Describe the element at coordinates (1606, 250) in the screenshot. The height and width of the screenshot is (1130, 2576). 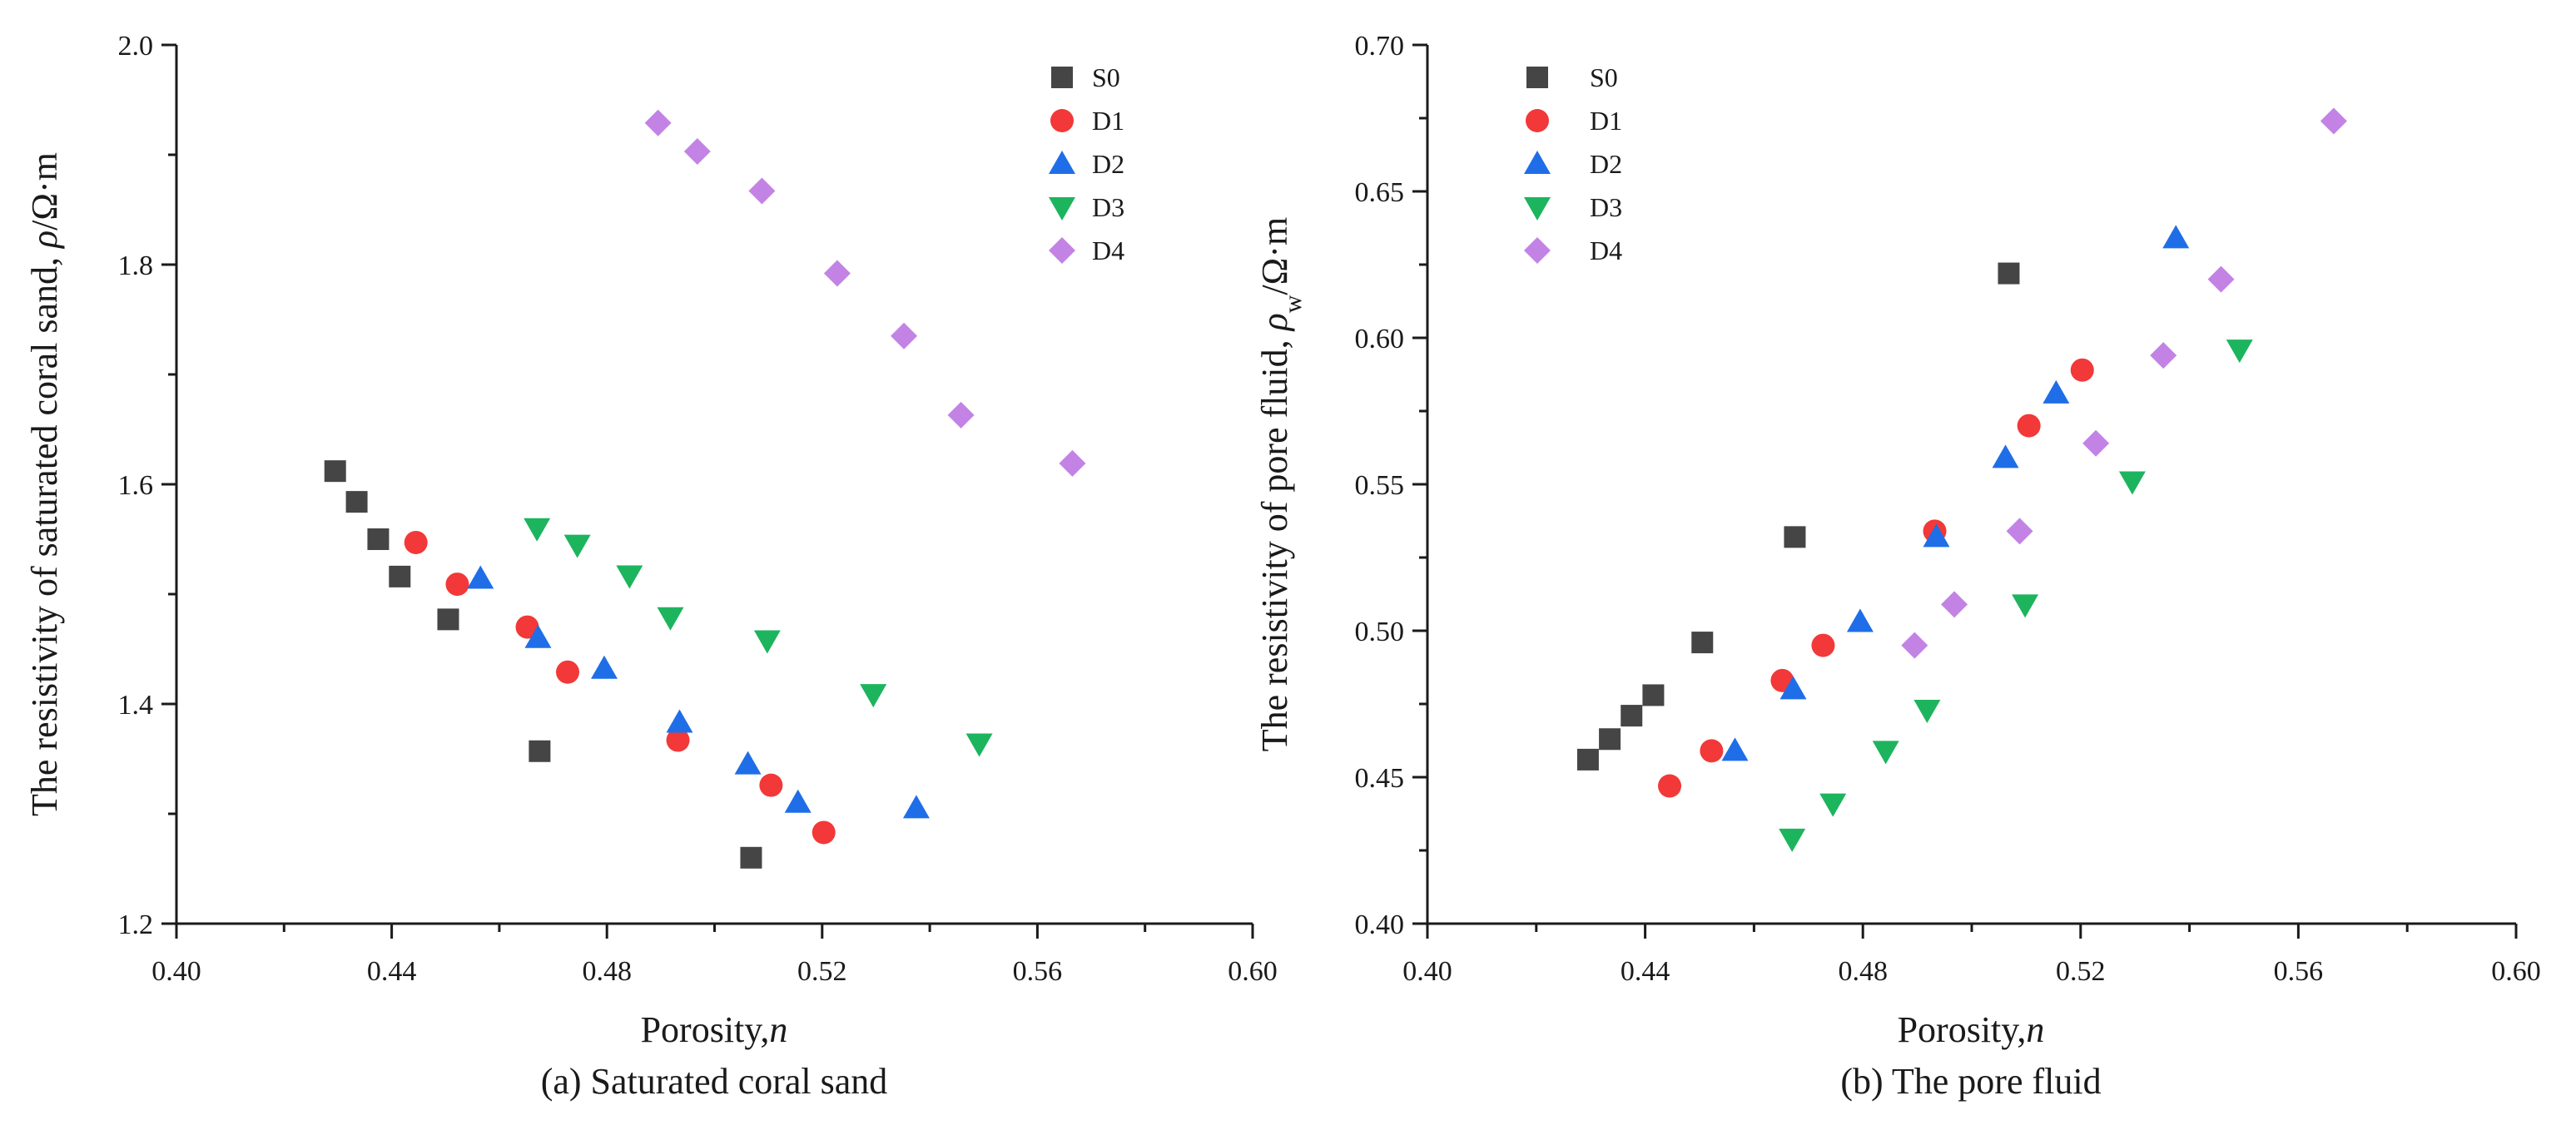
I see `legend-label: D4` at that location.